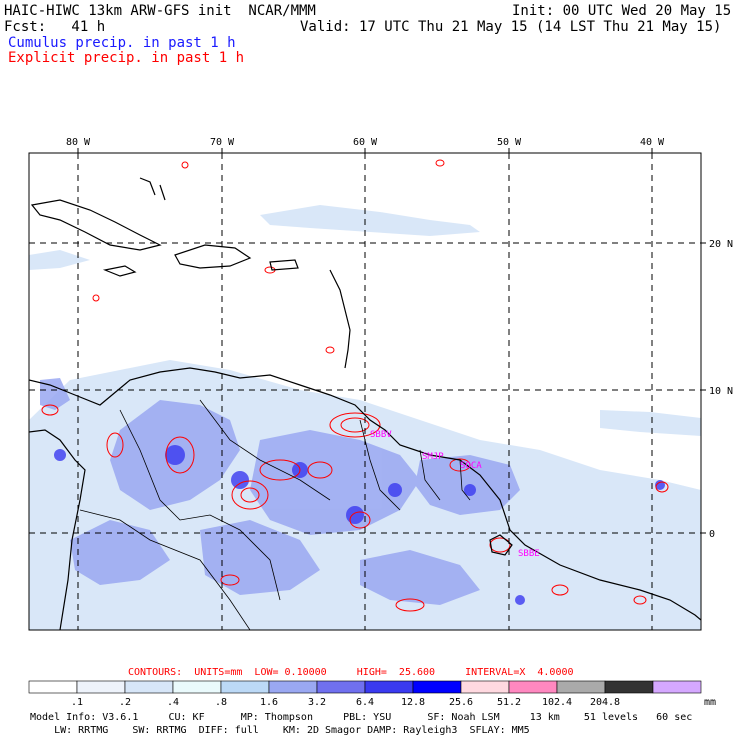 The width and height of the screenshot is (740, 740). I want to click on lon-label-70w: 70 W, so click(222, 142).